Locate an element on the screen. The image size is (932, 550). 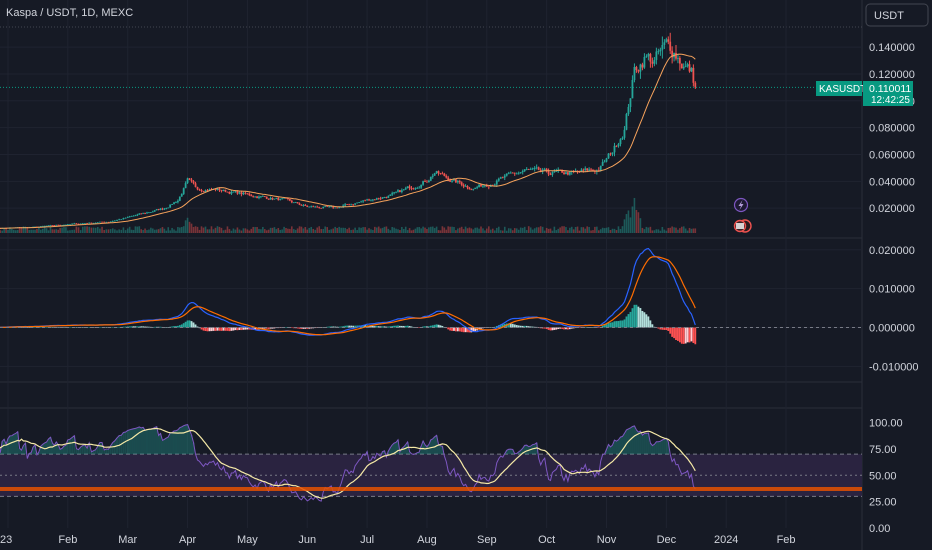
lightning-icon is located at coordinates (741, 205).